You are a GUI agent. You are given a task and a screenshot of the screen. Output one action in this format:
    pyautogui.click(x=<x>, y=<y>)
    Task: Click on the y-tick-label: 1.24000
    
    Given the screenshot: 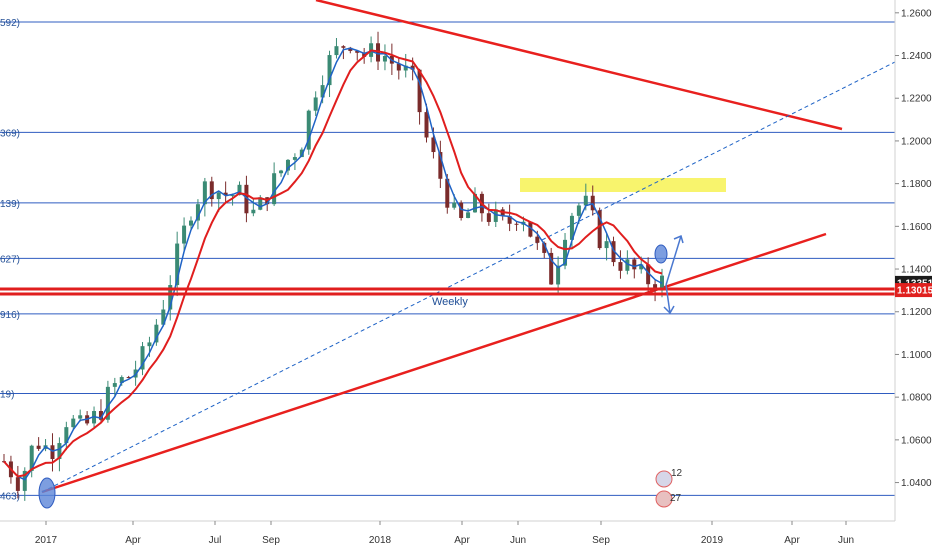 What is the action you would take?
    pyautogui.click(x=916, y=56)
    